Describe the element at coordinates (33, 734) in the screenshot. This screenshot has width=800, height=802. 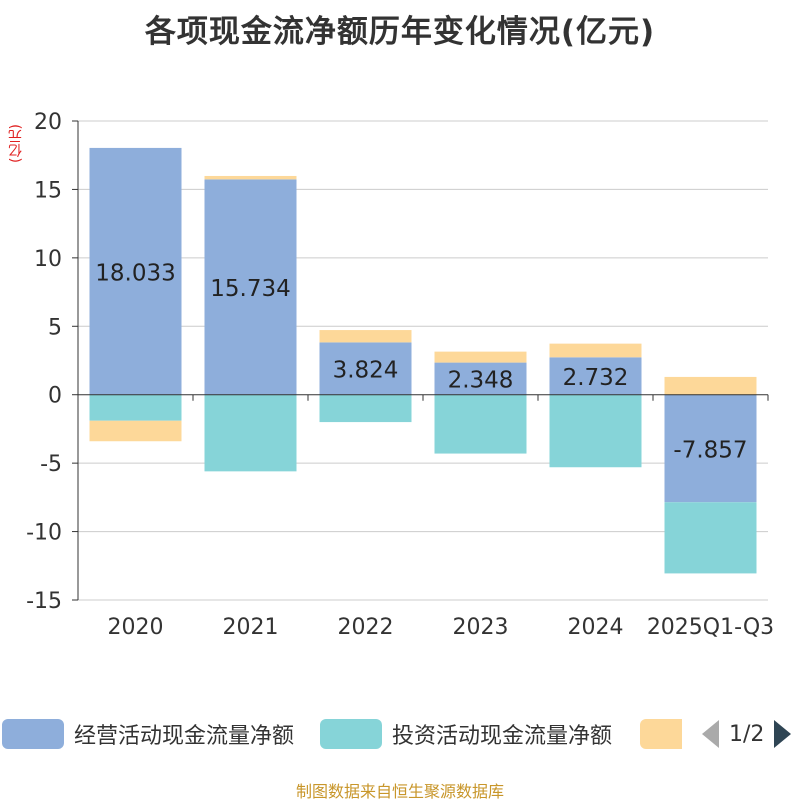
I see `legend-swatch-operating` at that location.